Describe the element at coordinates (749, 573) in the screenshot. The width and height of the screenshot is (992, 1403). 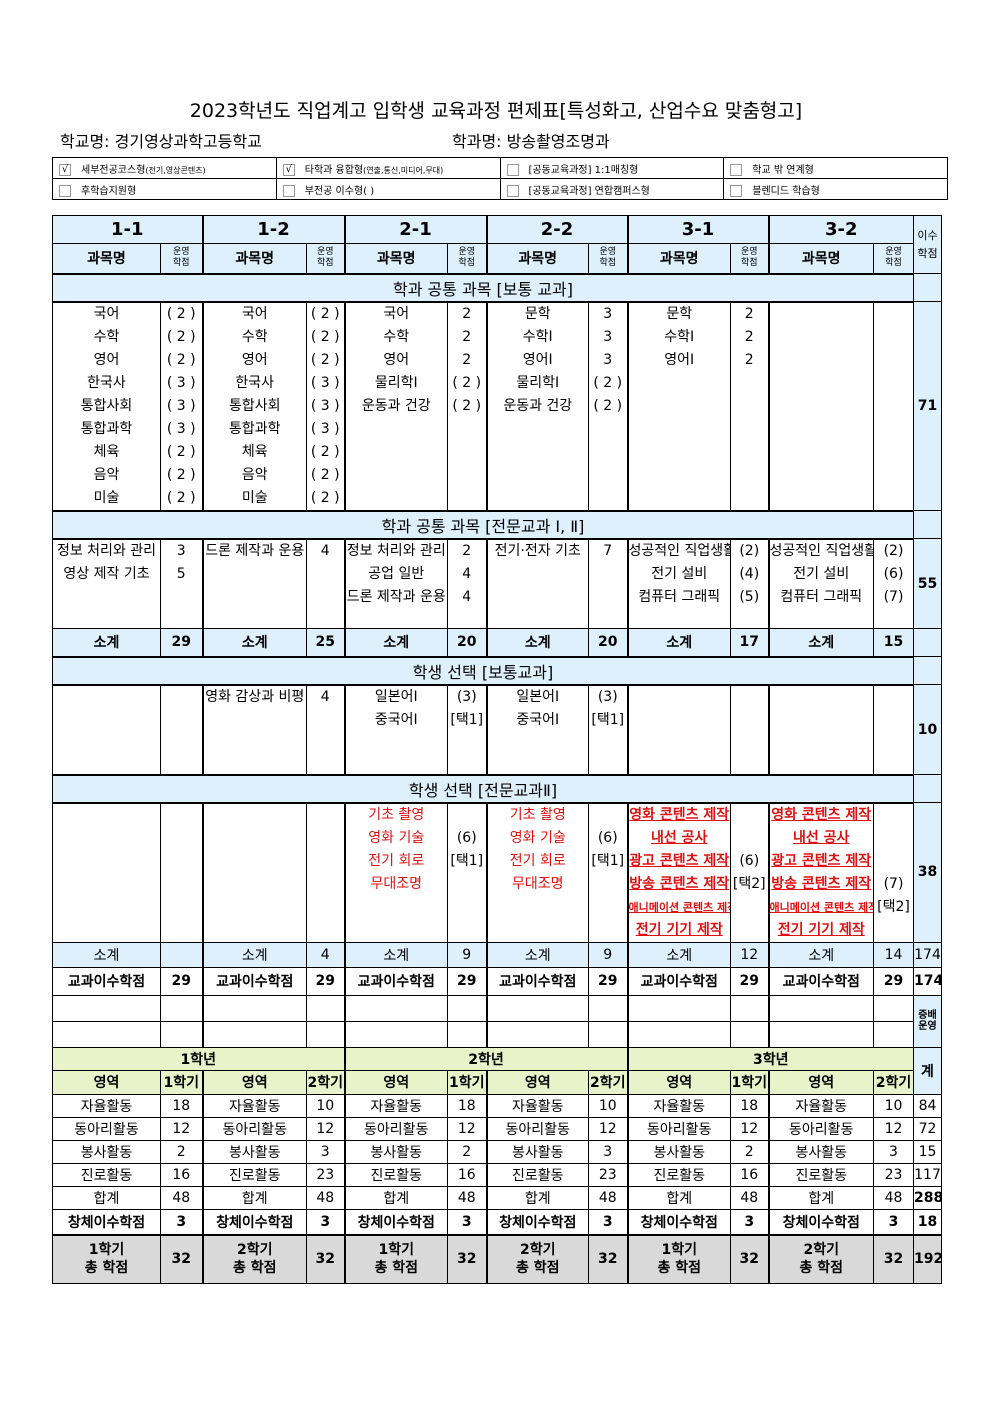
I see `credit-value: (4)` at that location.